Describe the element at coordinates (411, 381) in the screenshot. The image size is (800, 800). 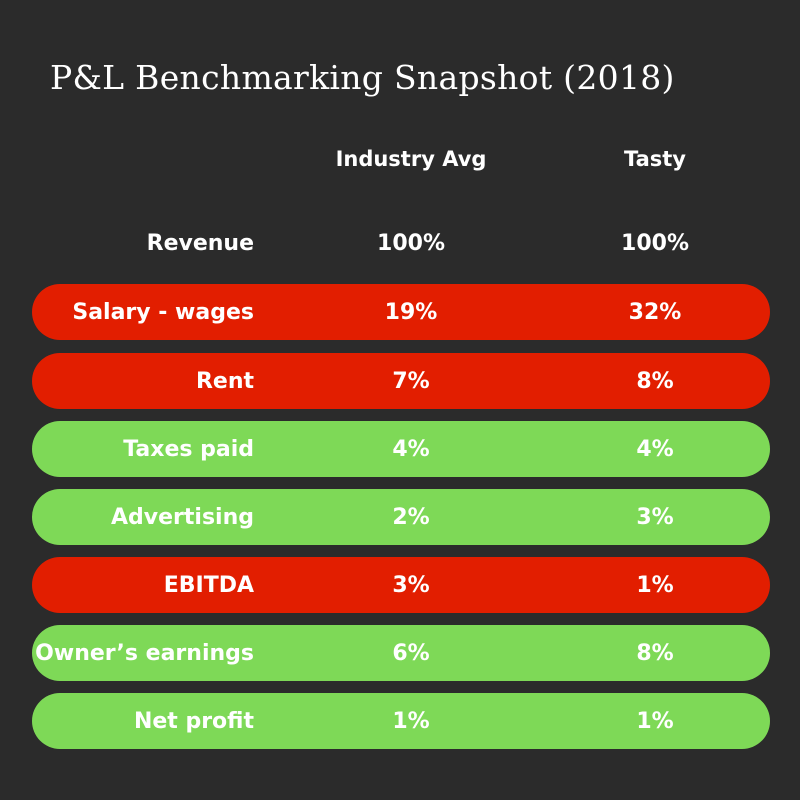
I see `industry-value: 7%` at that location.